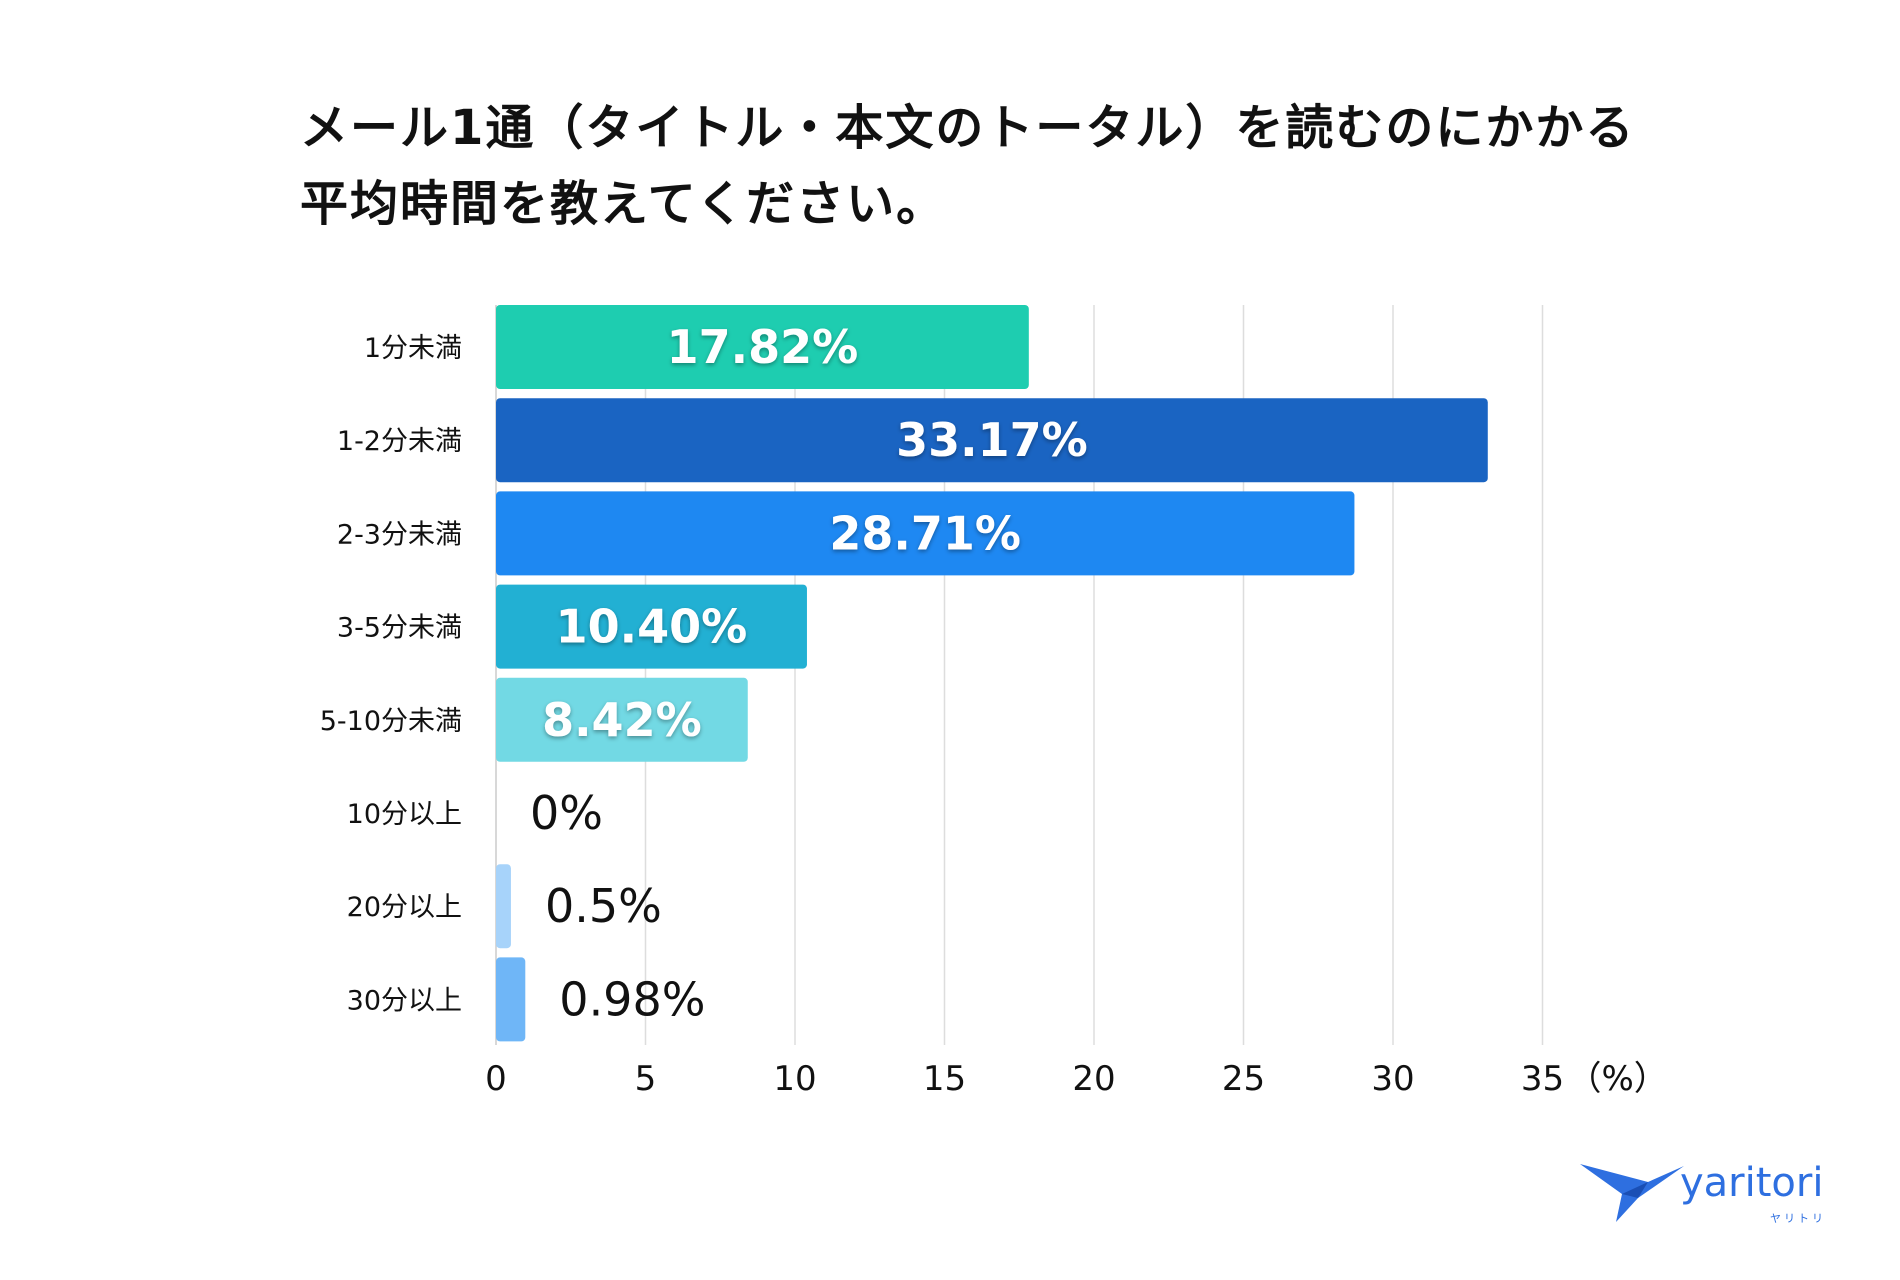 Image resolution: width=1900 pixels, height=1280 pixels. I want to click on category-label: 3-5分未満, so click(399, 628).